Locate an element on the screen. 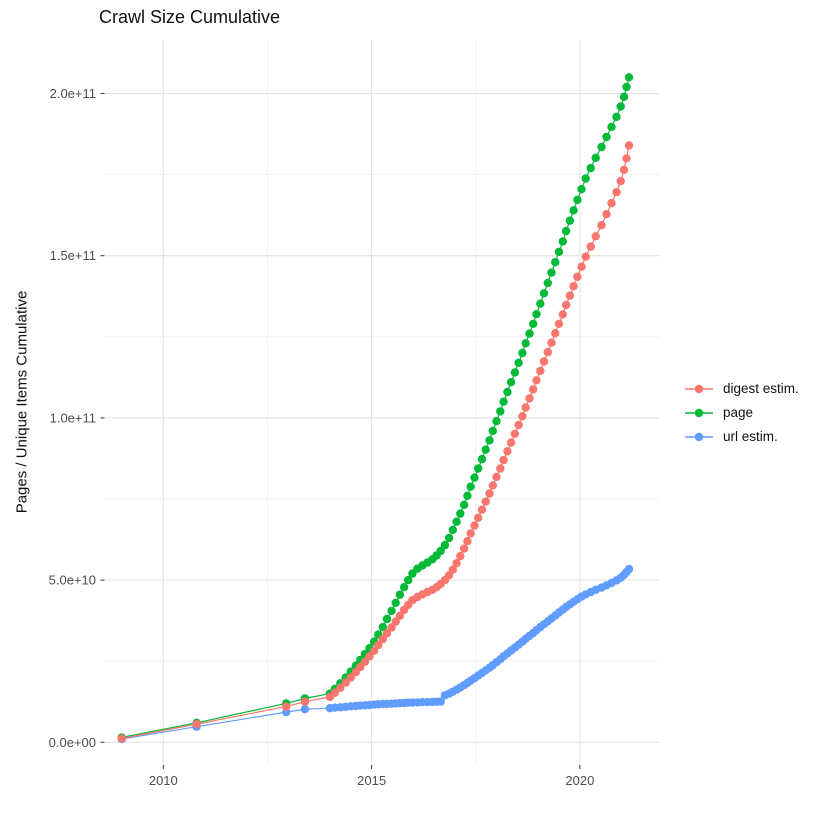 The image size is (826, 827). y-tick-label: 2.0e+11 is located at coordinates (73, 93).